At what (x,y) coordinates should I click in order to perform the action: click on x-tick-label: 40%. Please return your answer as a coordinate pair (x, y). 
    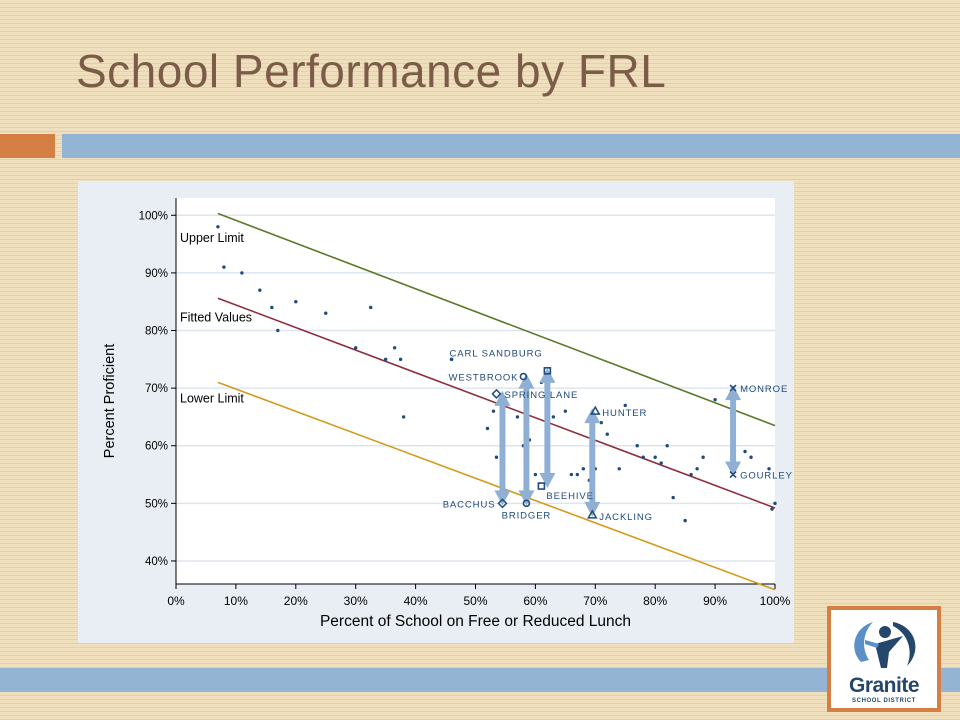
    Looking at the image, I should click on (416, 601).